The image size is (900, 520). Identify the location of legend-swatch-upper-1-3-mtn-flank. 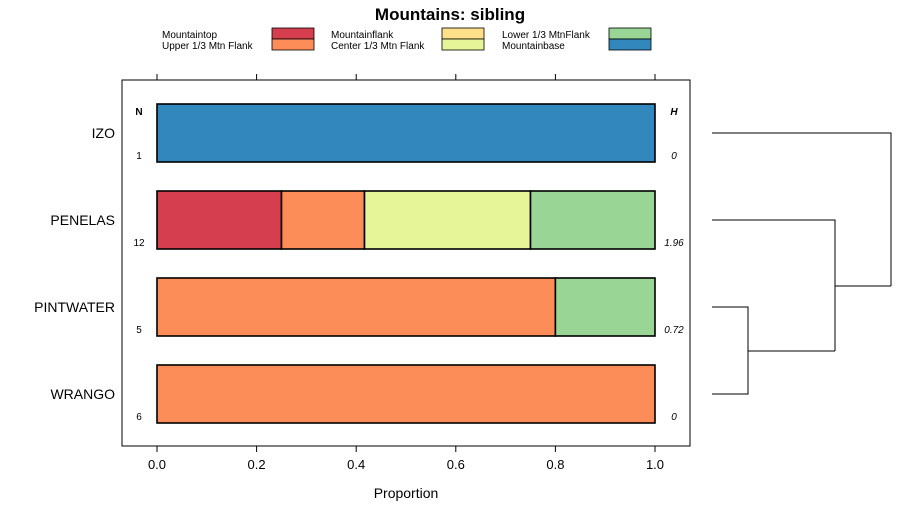
(293, 44).